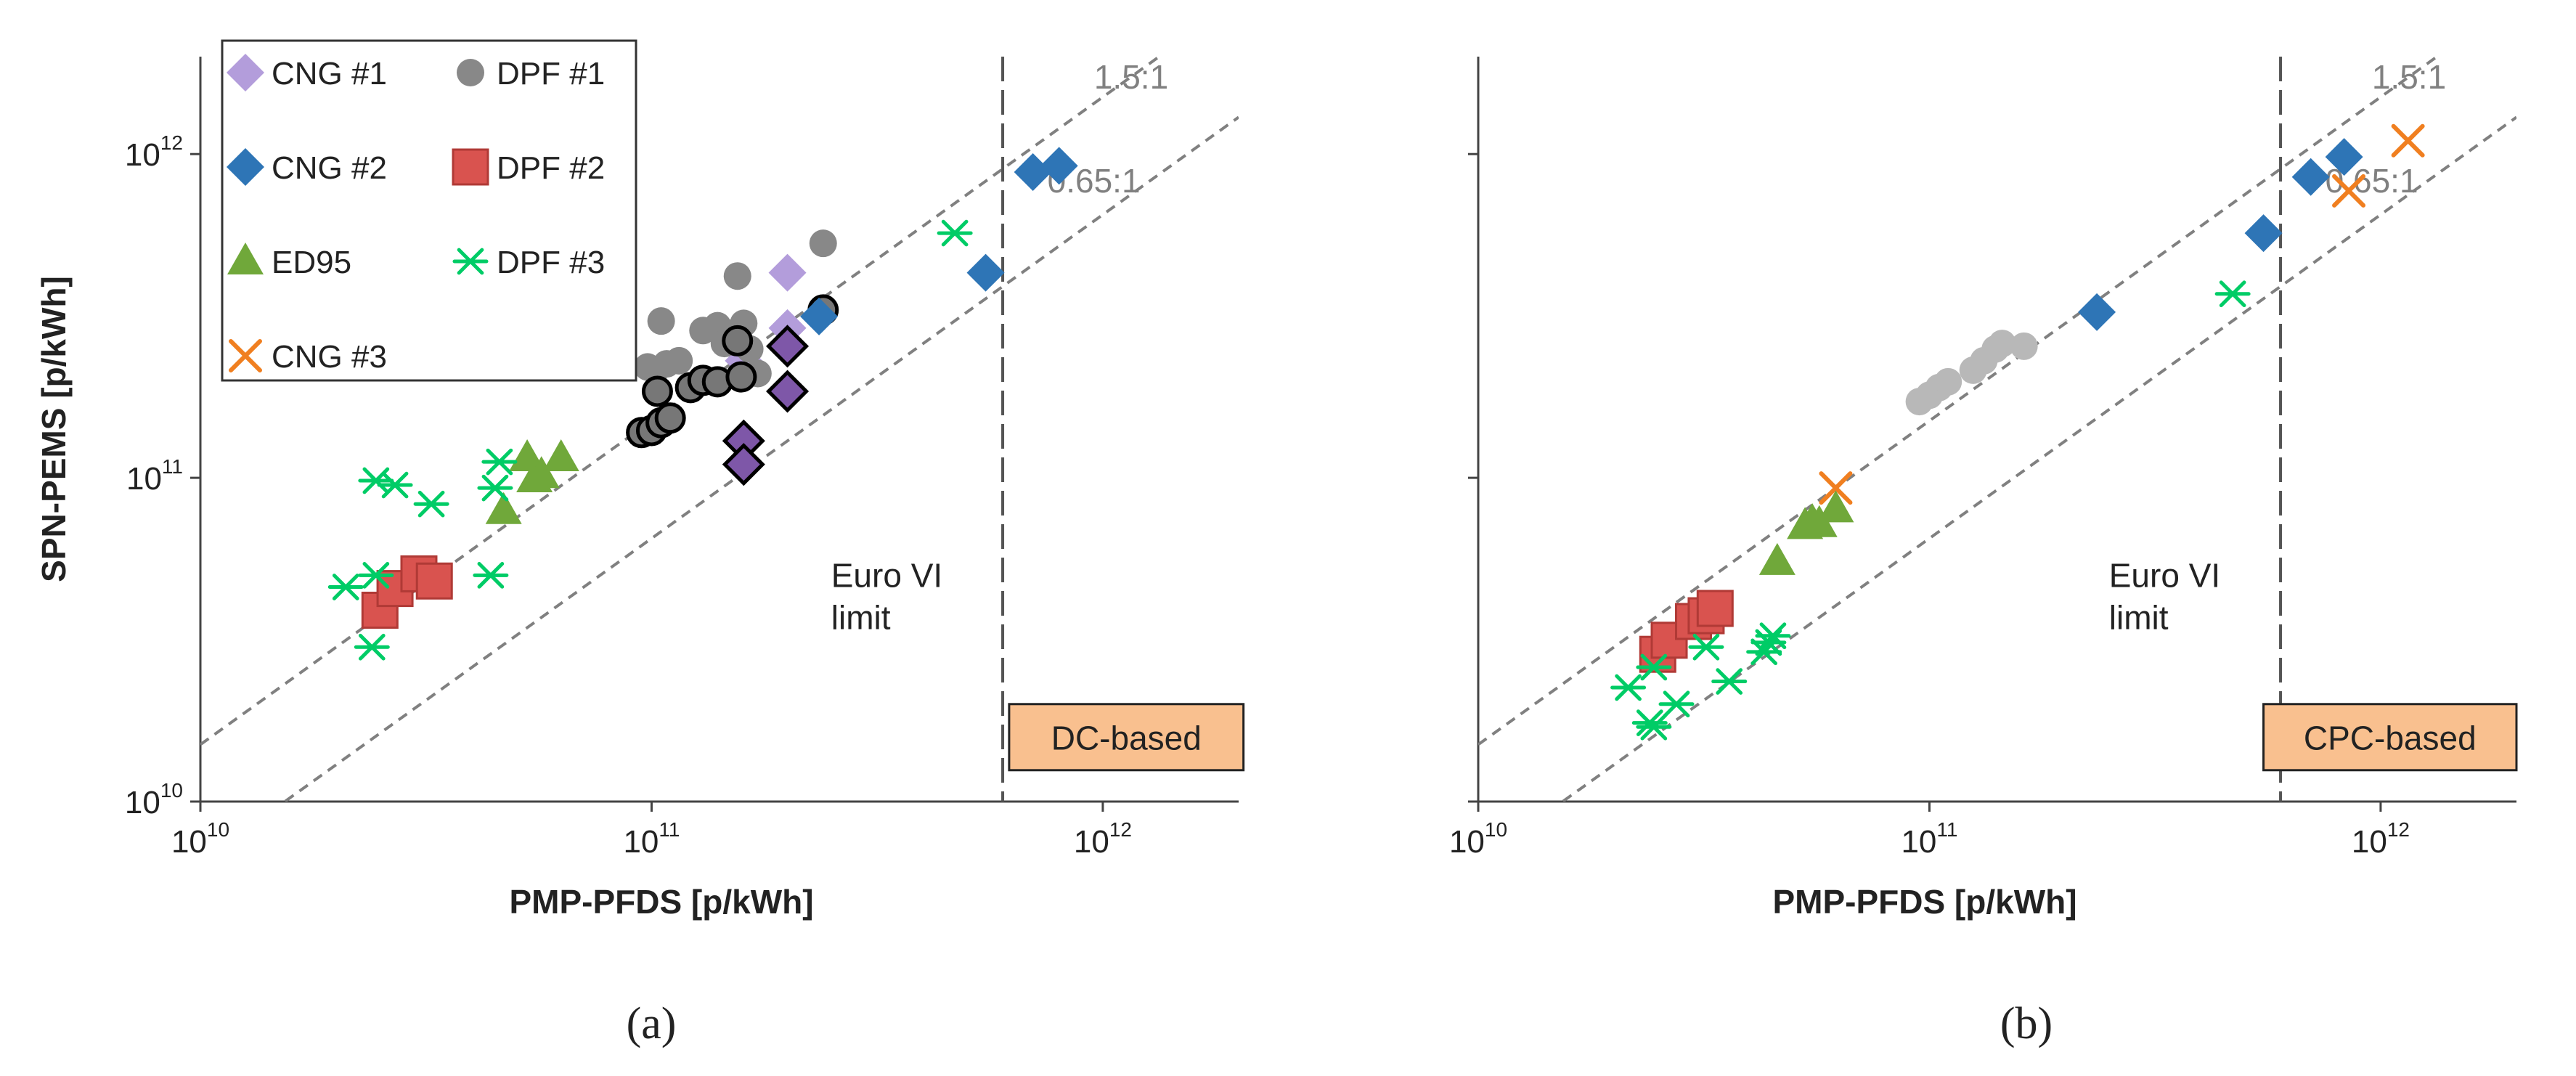 The image size is (2576, 1076). I want to click on legend-label-ed95: ED95, so click(311, 262).